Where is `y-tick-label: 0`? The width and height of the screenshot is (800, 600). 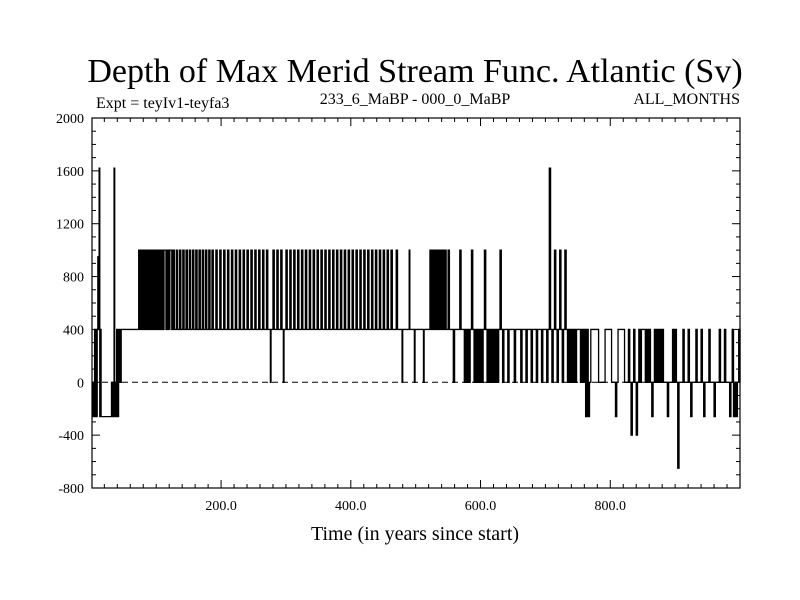 y-tick-label: 0 is located at coordinates (80, 383).